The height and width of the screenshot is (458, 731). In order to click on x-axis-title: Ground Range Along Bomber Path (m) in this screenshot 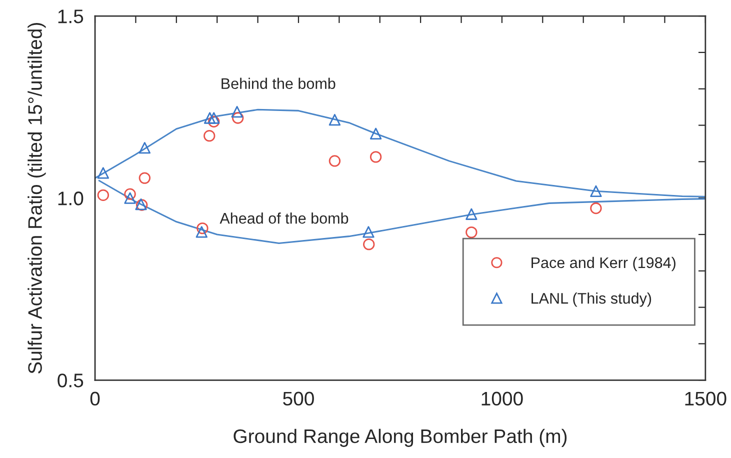, I will do `click(400, 437)`.